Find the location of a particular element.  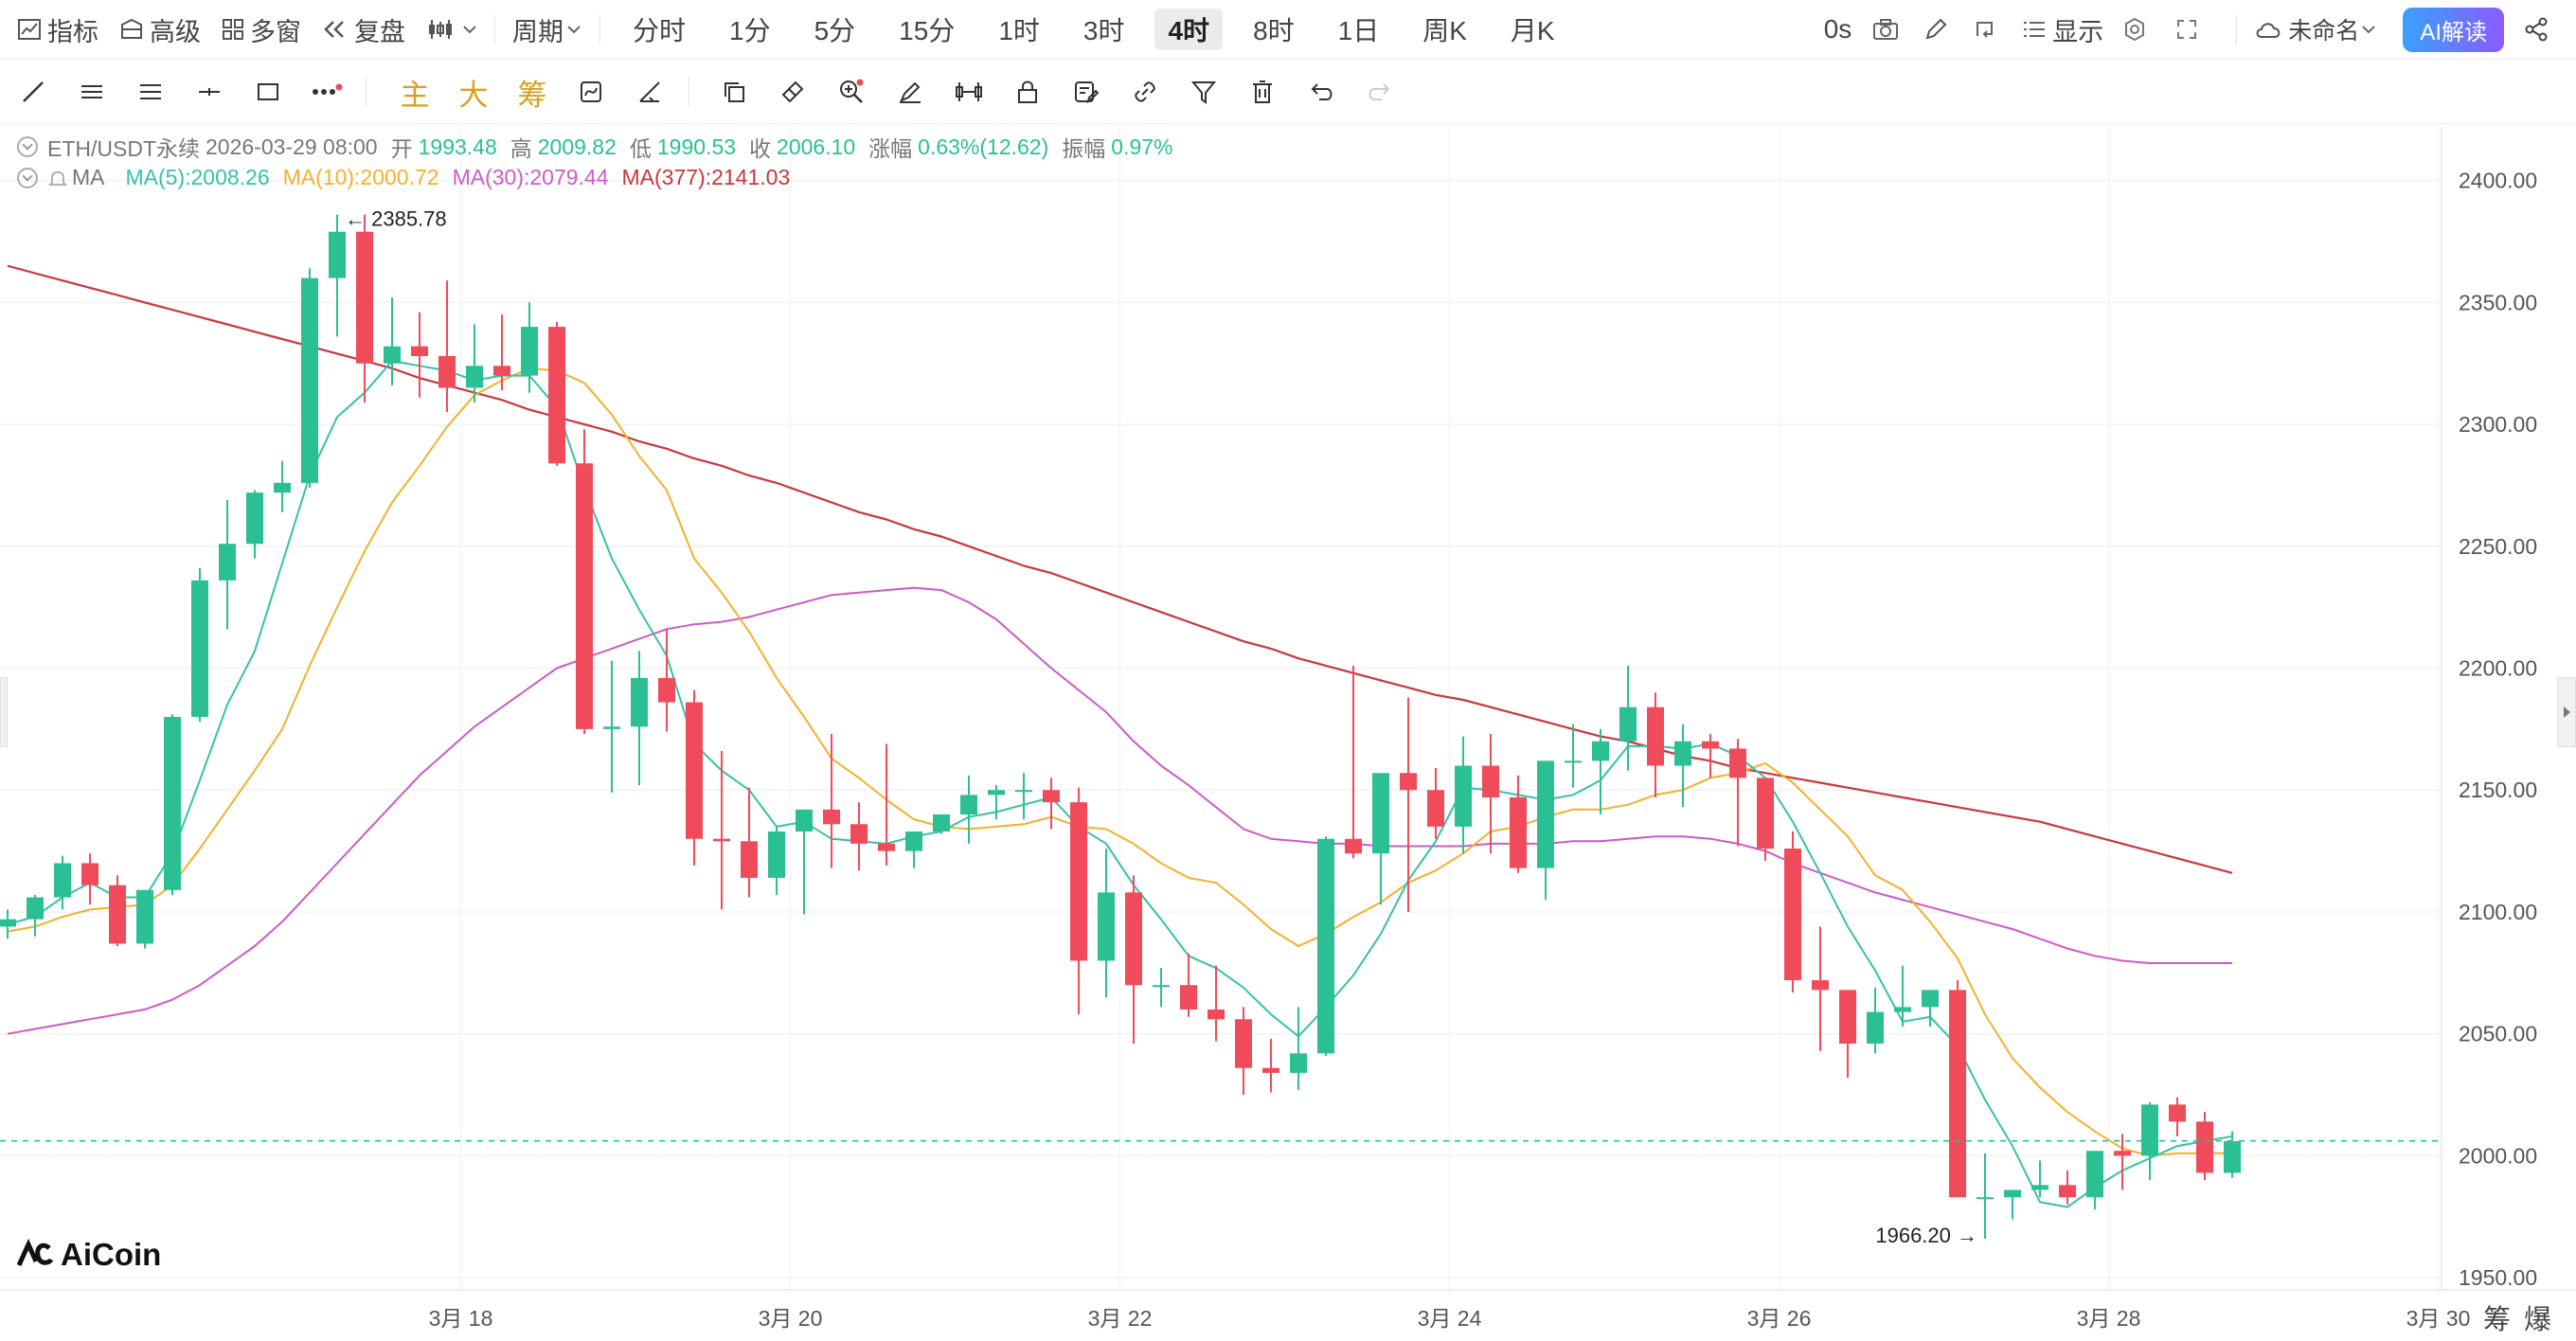

layout-name-button: 未命名 is located at coordinates (2319, 29).